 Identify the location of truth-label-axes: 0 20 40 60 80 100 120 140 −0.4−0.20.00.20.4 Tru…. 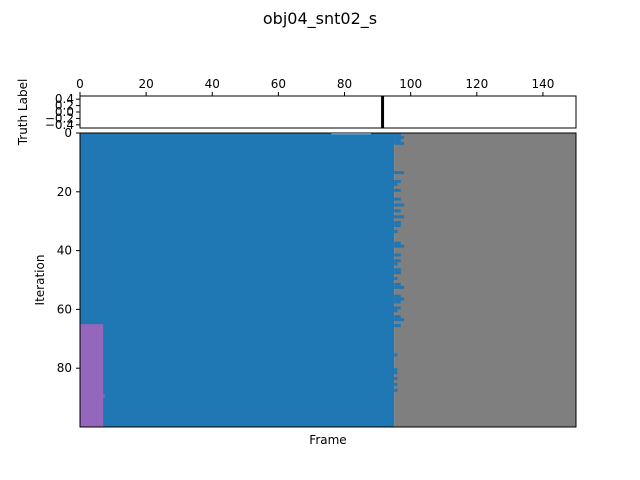
(296, 112).